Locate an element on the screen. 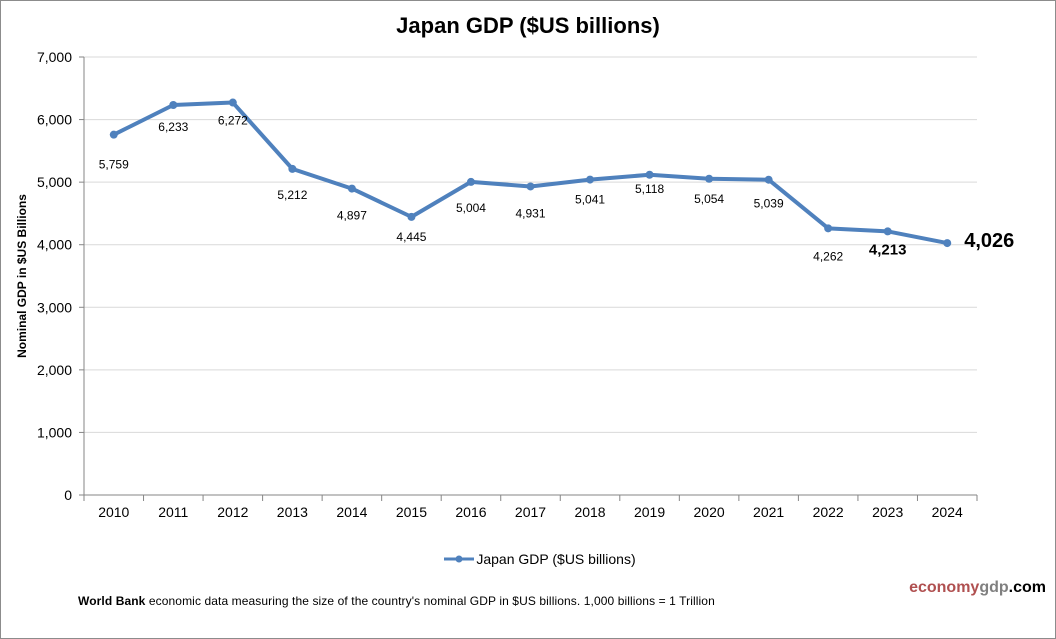 Image resolution: width=1056 pixels, height=639 pixels. data-label: 5,054 is located at coordinates (709, 199).